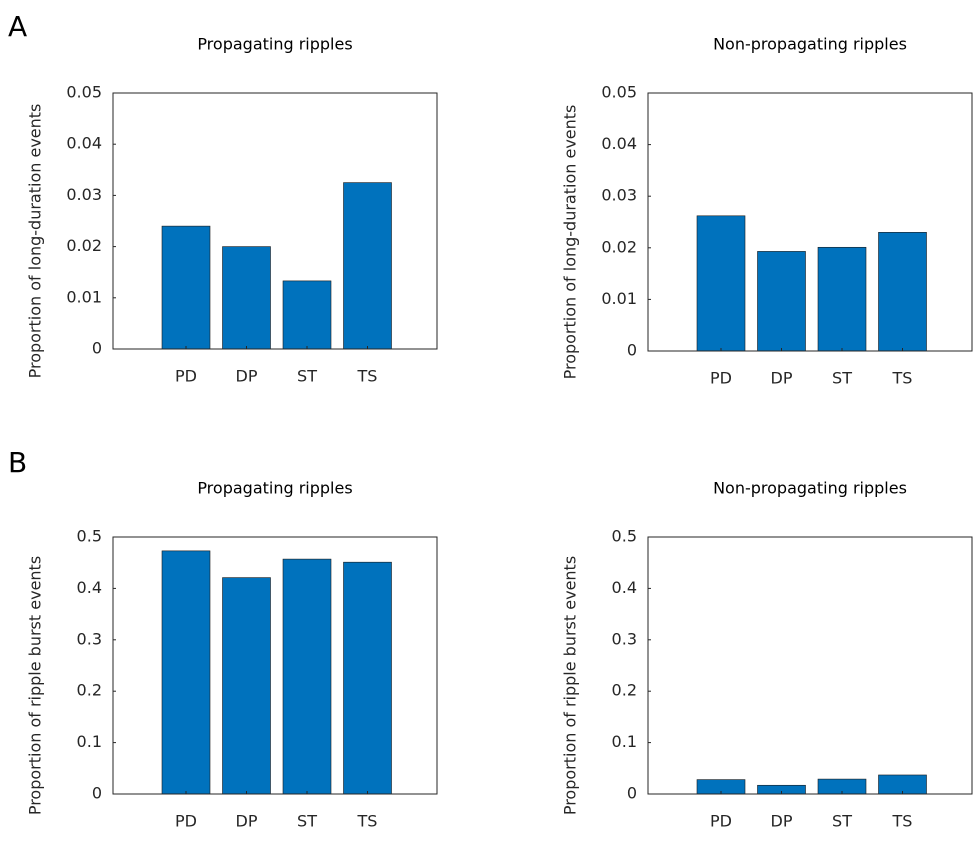 This screenshot has height=852, width=975. I want to click on panel-label: B, so click(17, 462).